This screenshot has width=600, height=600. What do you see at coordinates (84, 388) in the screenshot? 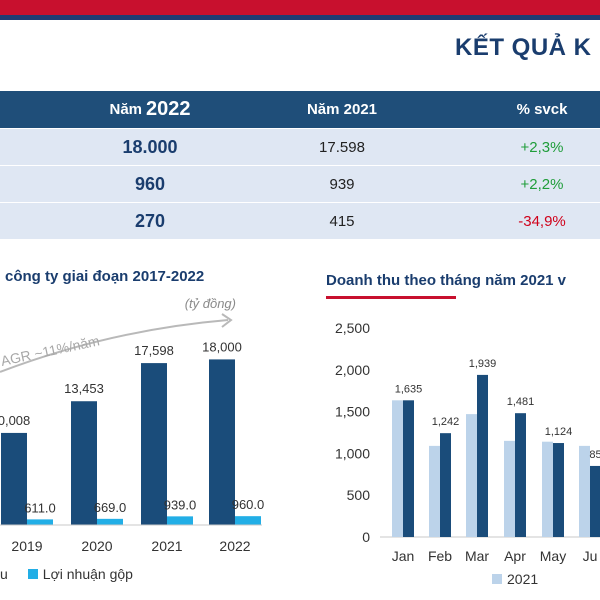
I see `revenue-data-label: 13,453` at bounding box center [84, 388].